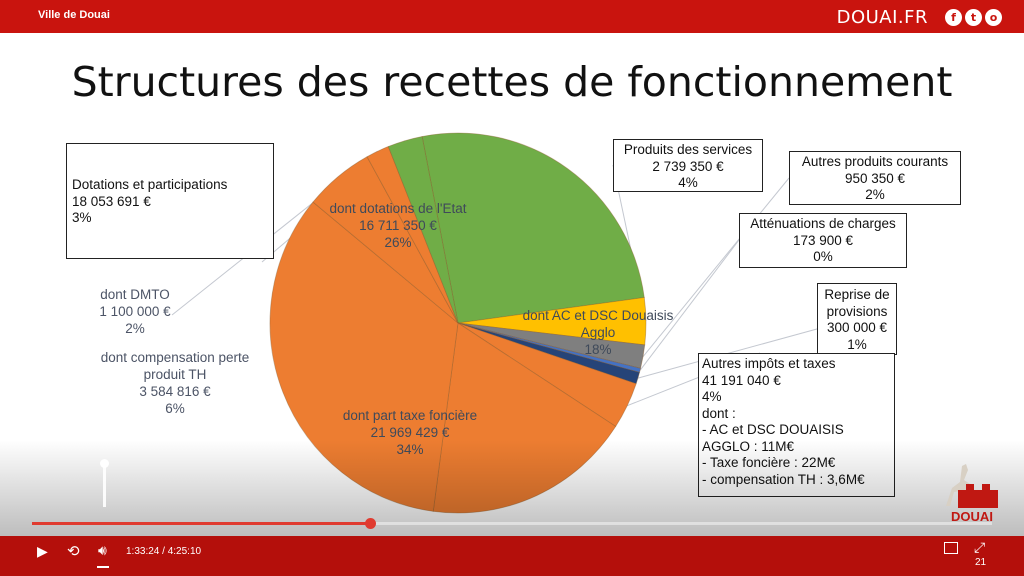 This screenshot has width=1024, height=576. Describe the element at coordinates (111, 201) in the screenshot. I see `label-value: 18 053 691 €` at that location.